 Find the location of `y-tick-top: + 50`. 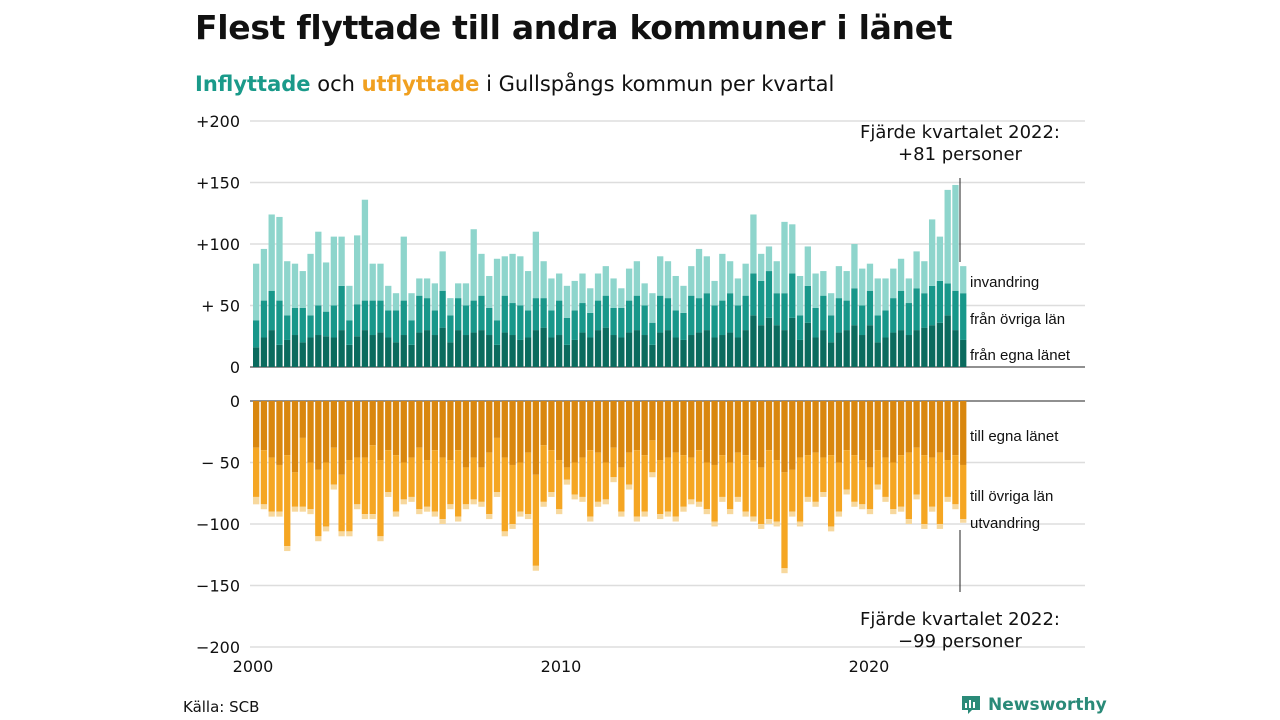

y-tick-top: + 50 is located at coordinates (220, 306).